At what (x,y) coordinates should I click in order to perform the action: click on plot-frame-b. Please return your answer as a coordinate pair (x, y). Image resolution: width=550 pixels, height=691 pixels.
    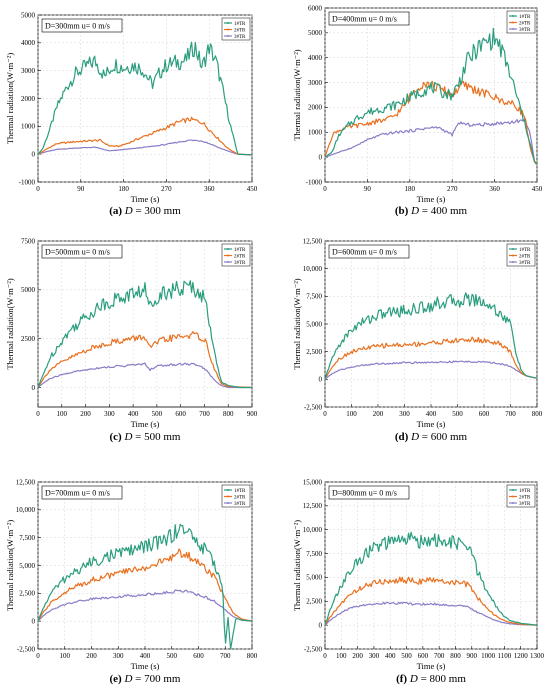
    Looking at the image, I should click on (431, 95).